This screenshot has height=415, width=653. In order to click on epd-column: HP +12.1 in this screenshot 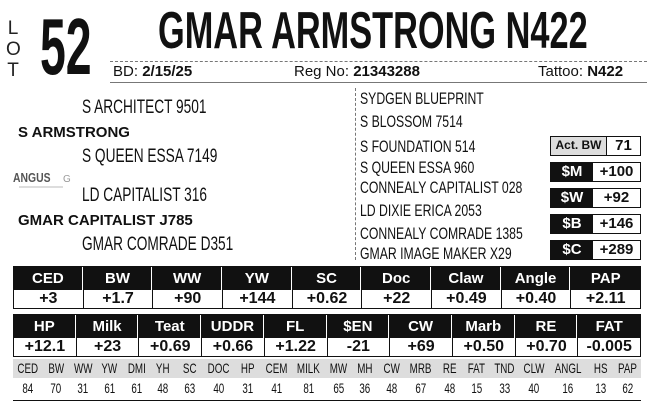, I will do `click(45, 335)`.